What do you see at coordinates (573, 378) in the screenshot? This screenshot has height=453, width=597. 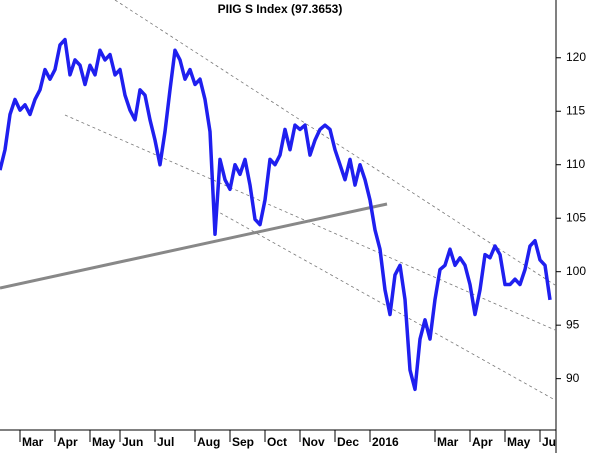 I see `y-tick-label: 90` at bounding box center [573, 378].